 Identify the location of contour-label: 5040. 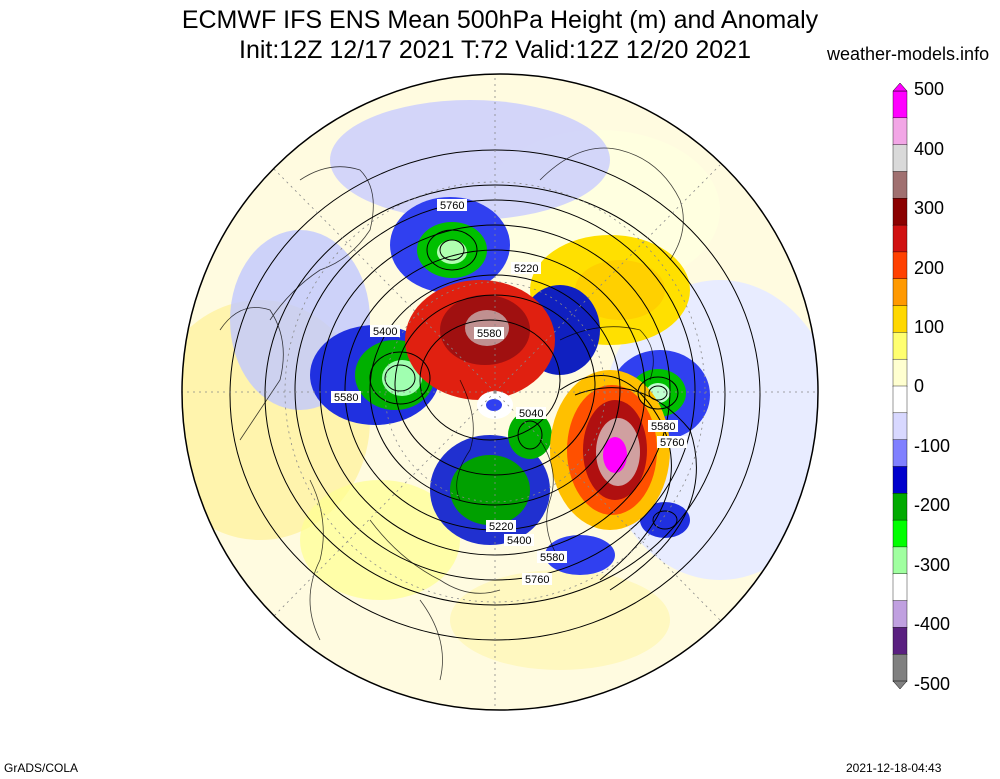
(531, 414).